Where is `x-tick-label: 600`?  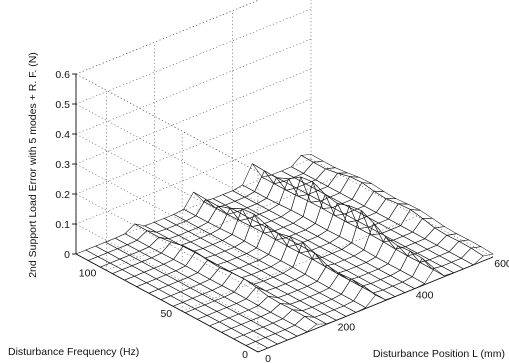
x-tick-label: 600 is located at coordinates (501, 264).